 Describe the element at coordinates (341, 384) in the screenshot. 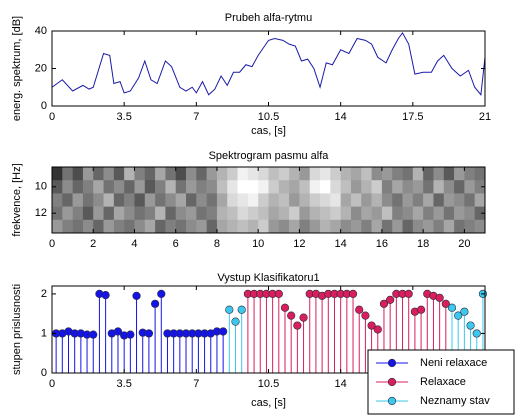

I see `x-tick-label: 14` at that location.